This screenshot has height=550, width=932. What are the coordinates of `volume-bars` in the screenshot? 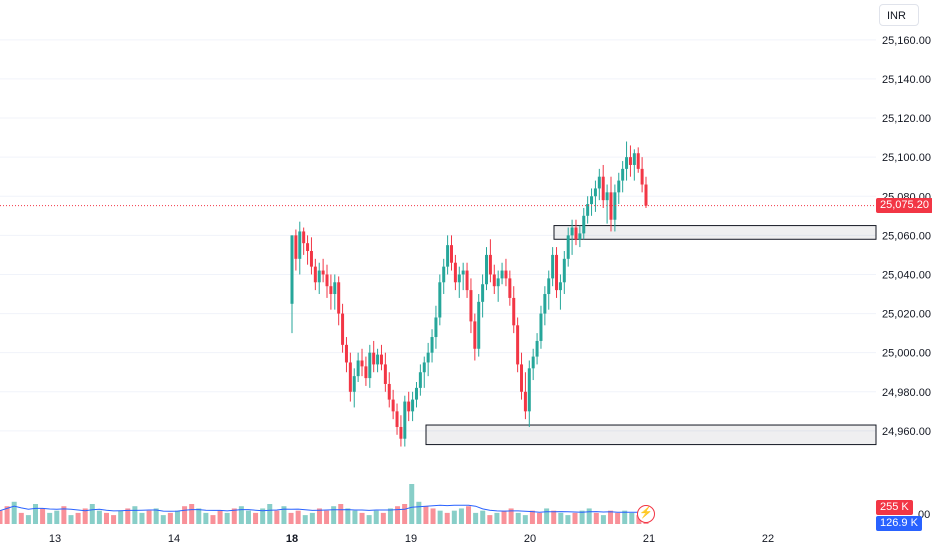 It's located at (324, 504).